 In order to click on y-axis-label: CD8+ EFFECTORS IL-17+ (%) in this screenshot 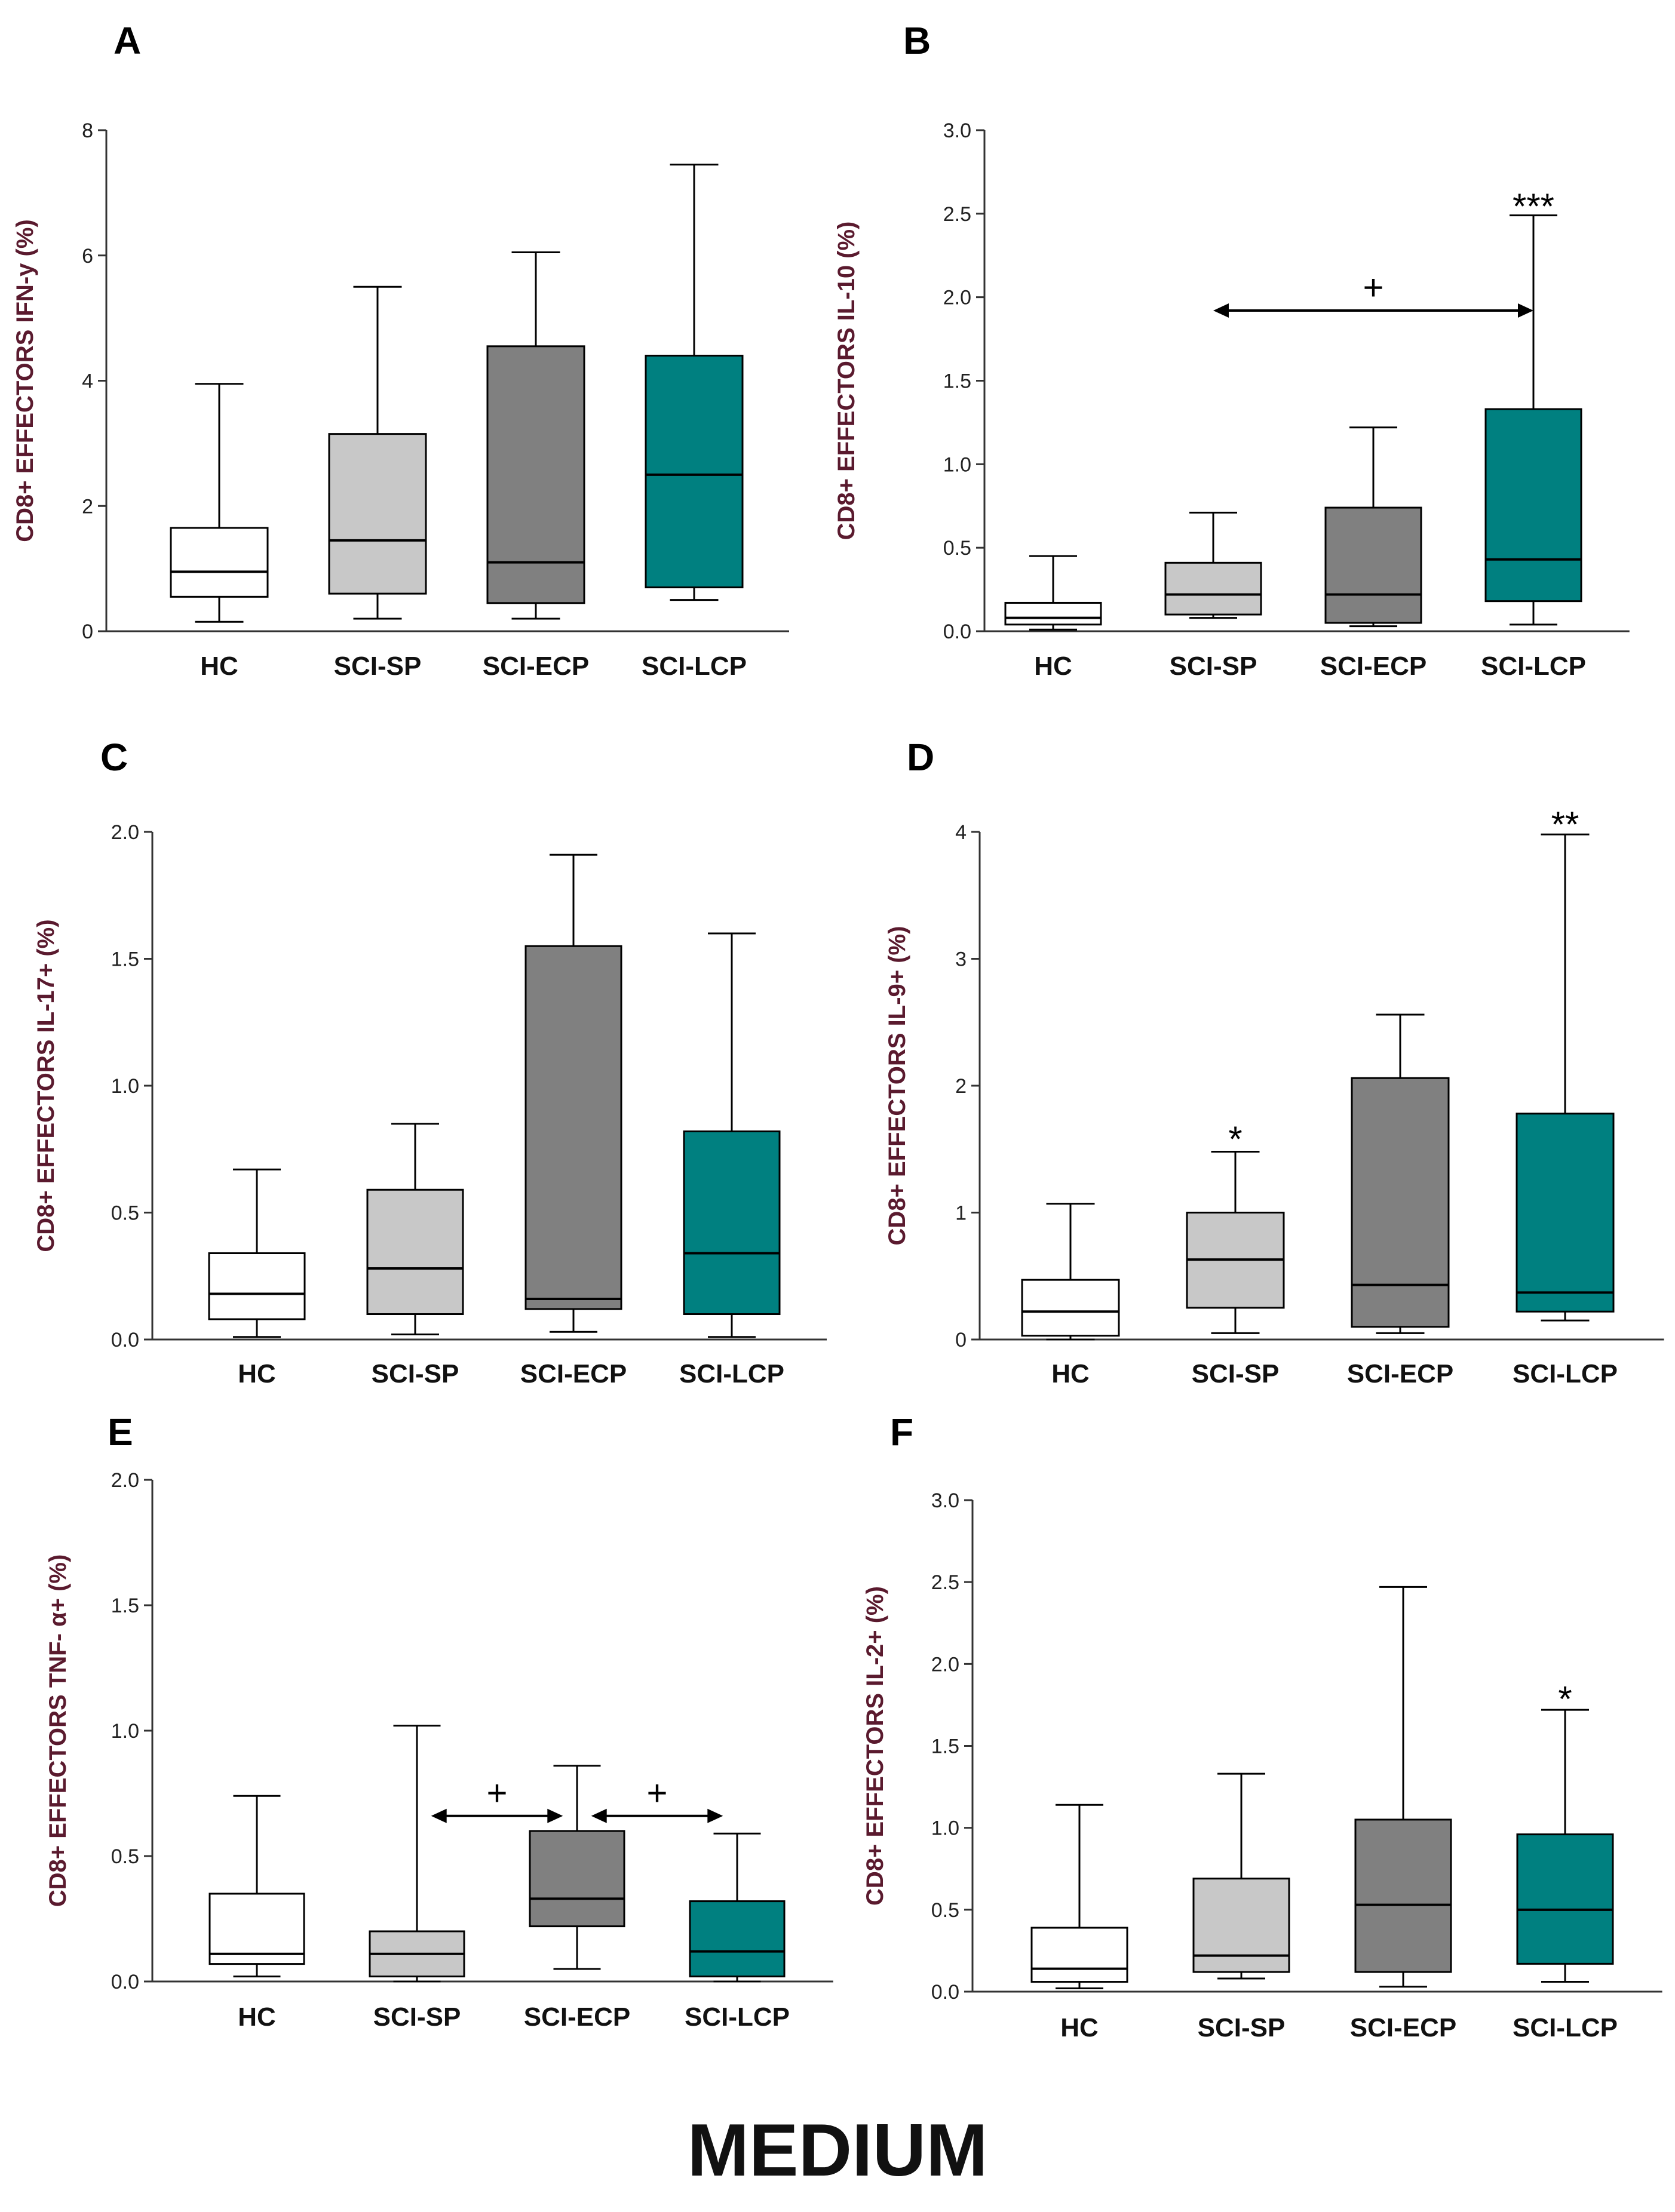, I will do `click(46, 1086)`.